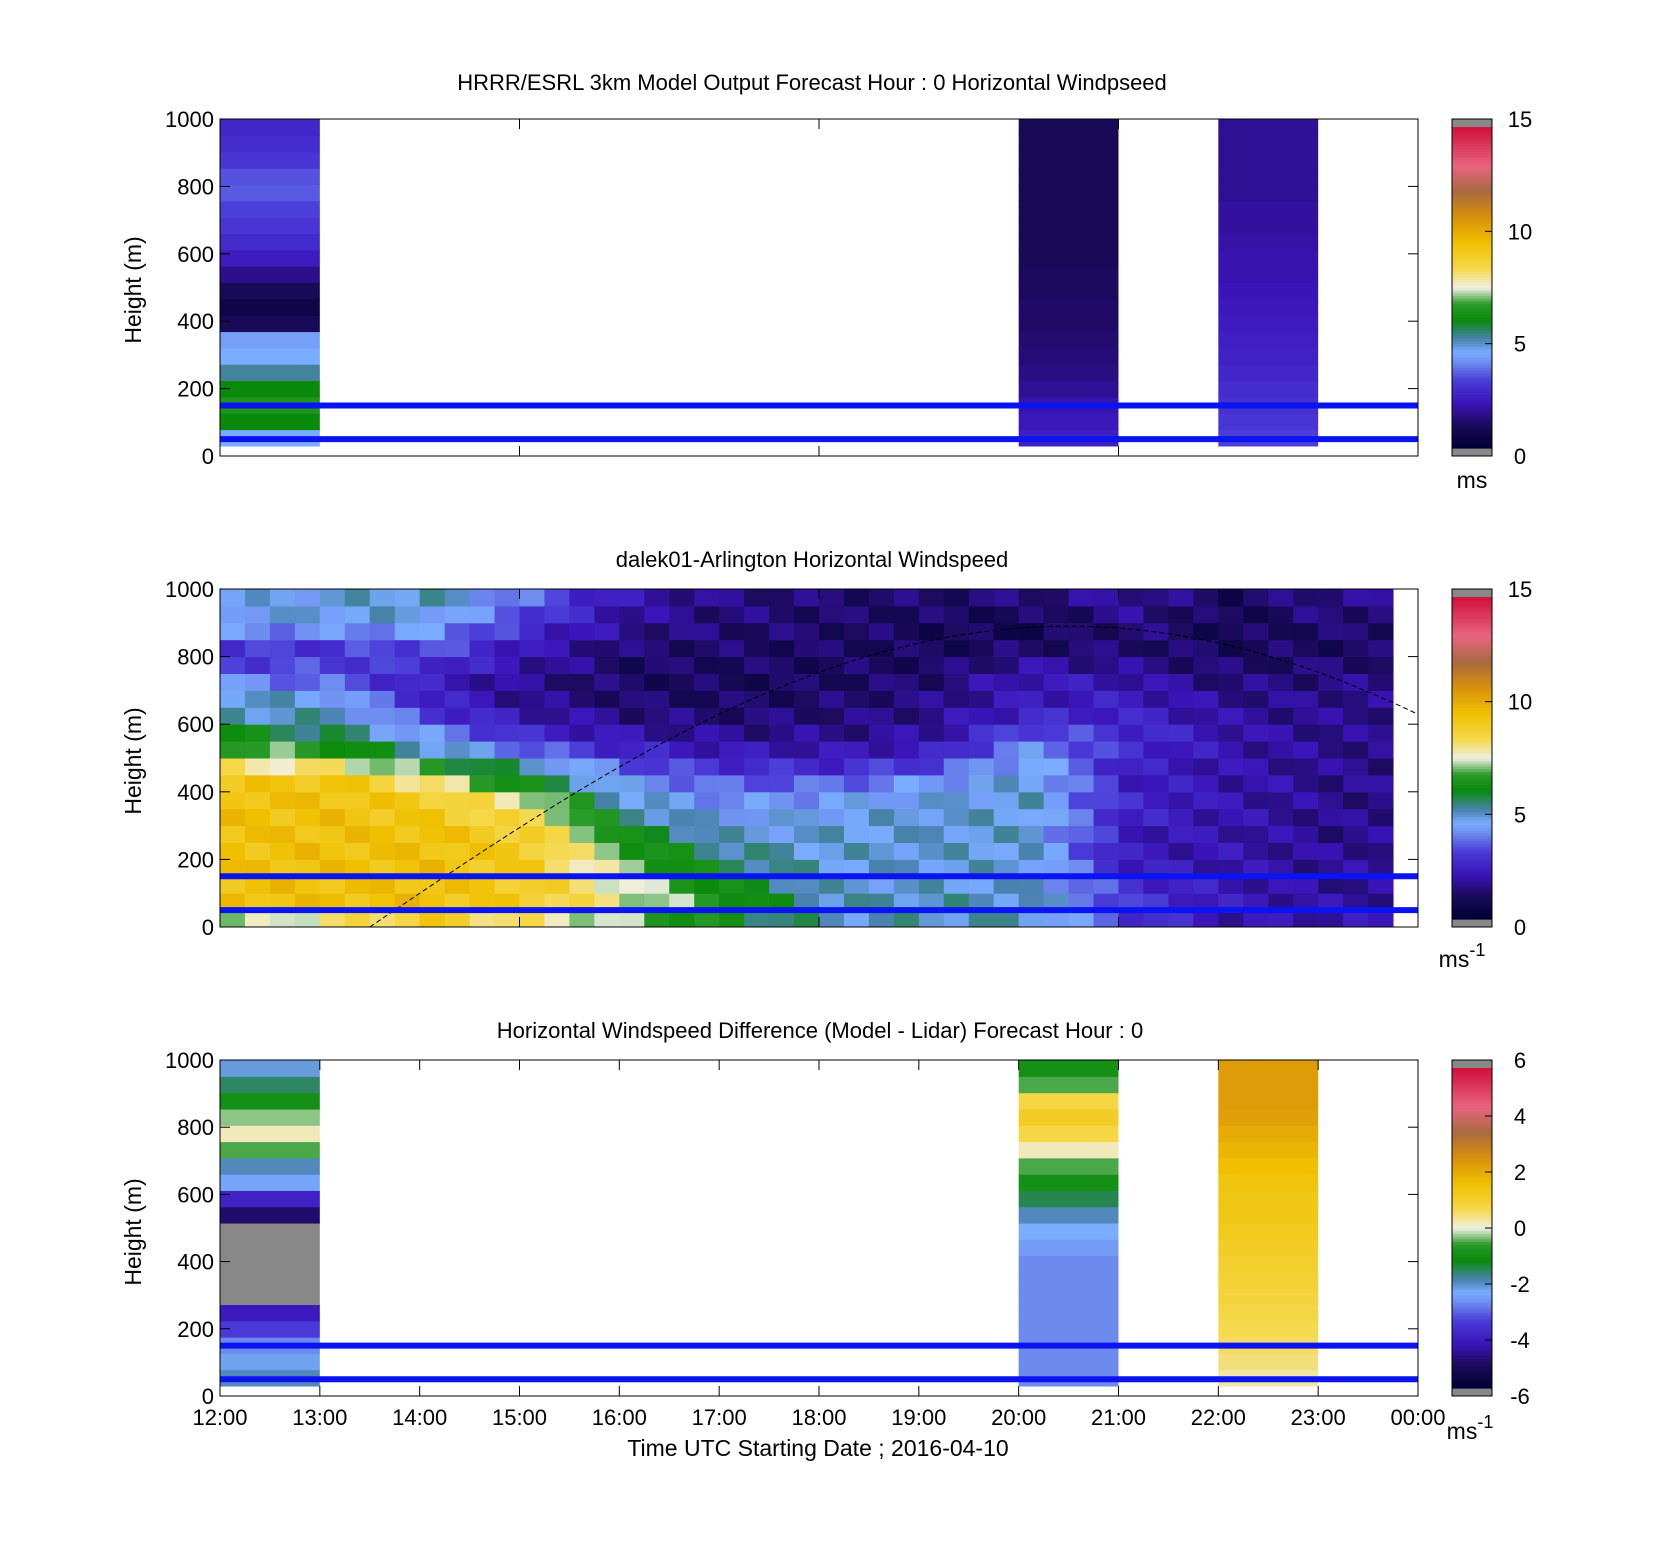  Describe the element at coordinates (818, 1417) in the screenshot. I see `x-tick-label: 18:00` at that location.